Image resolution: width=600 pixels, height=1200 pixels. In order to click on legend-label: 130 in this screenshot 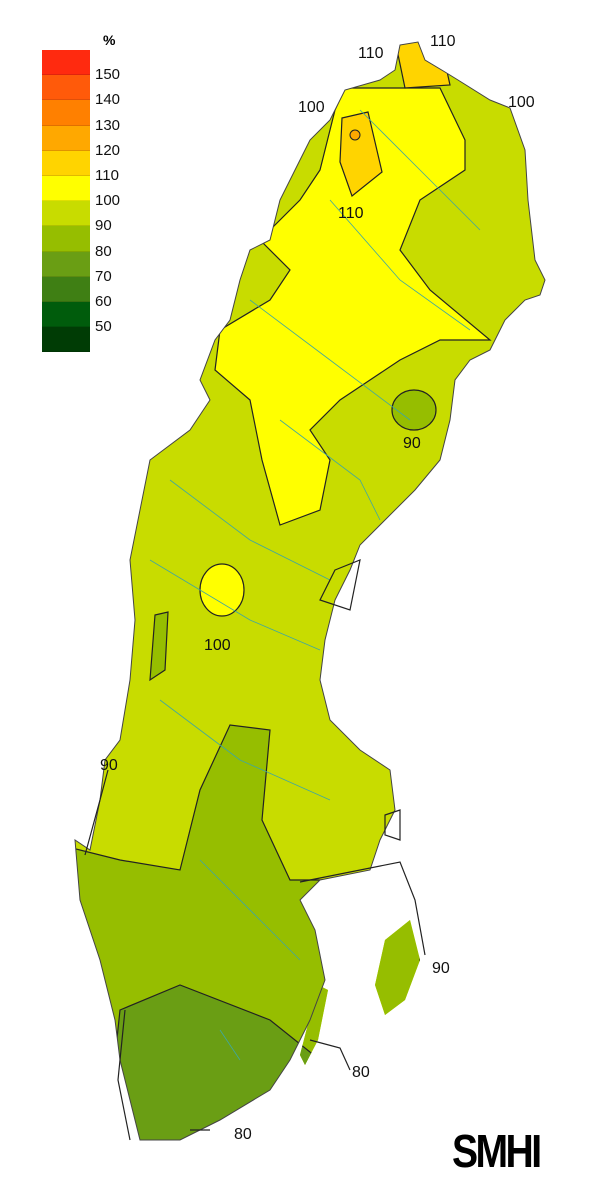, I will do `click(108, 125)`.